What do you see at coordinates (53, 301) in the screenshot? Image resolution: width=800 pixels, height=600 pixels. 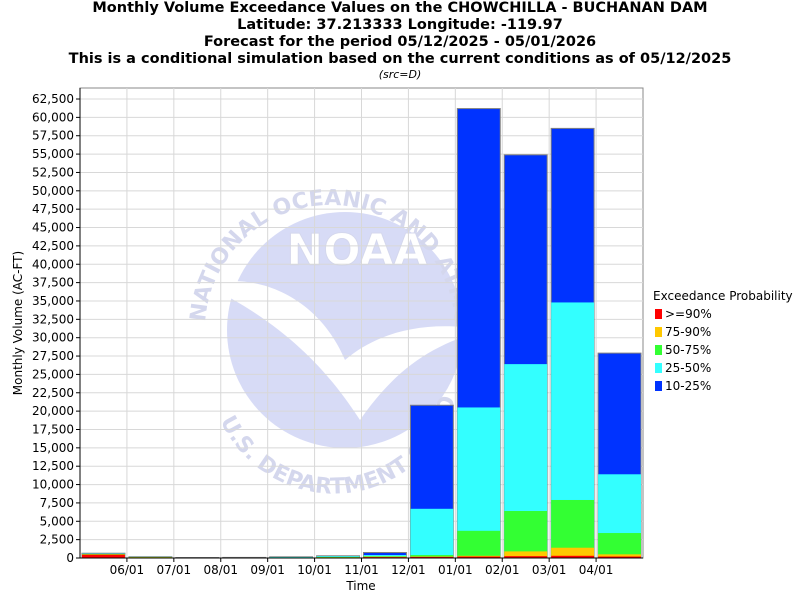 I see `y-tick-label: 35,000` at bounding box center [53, 301].